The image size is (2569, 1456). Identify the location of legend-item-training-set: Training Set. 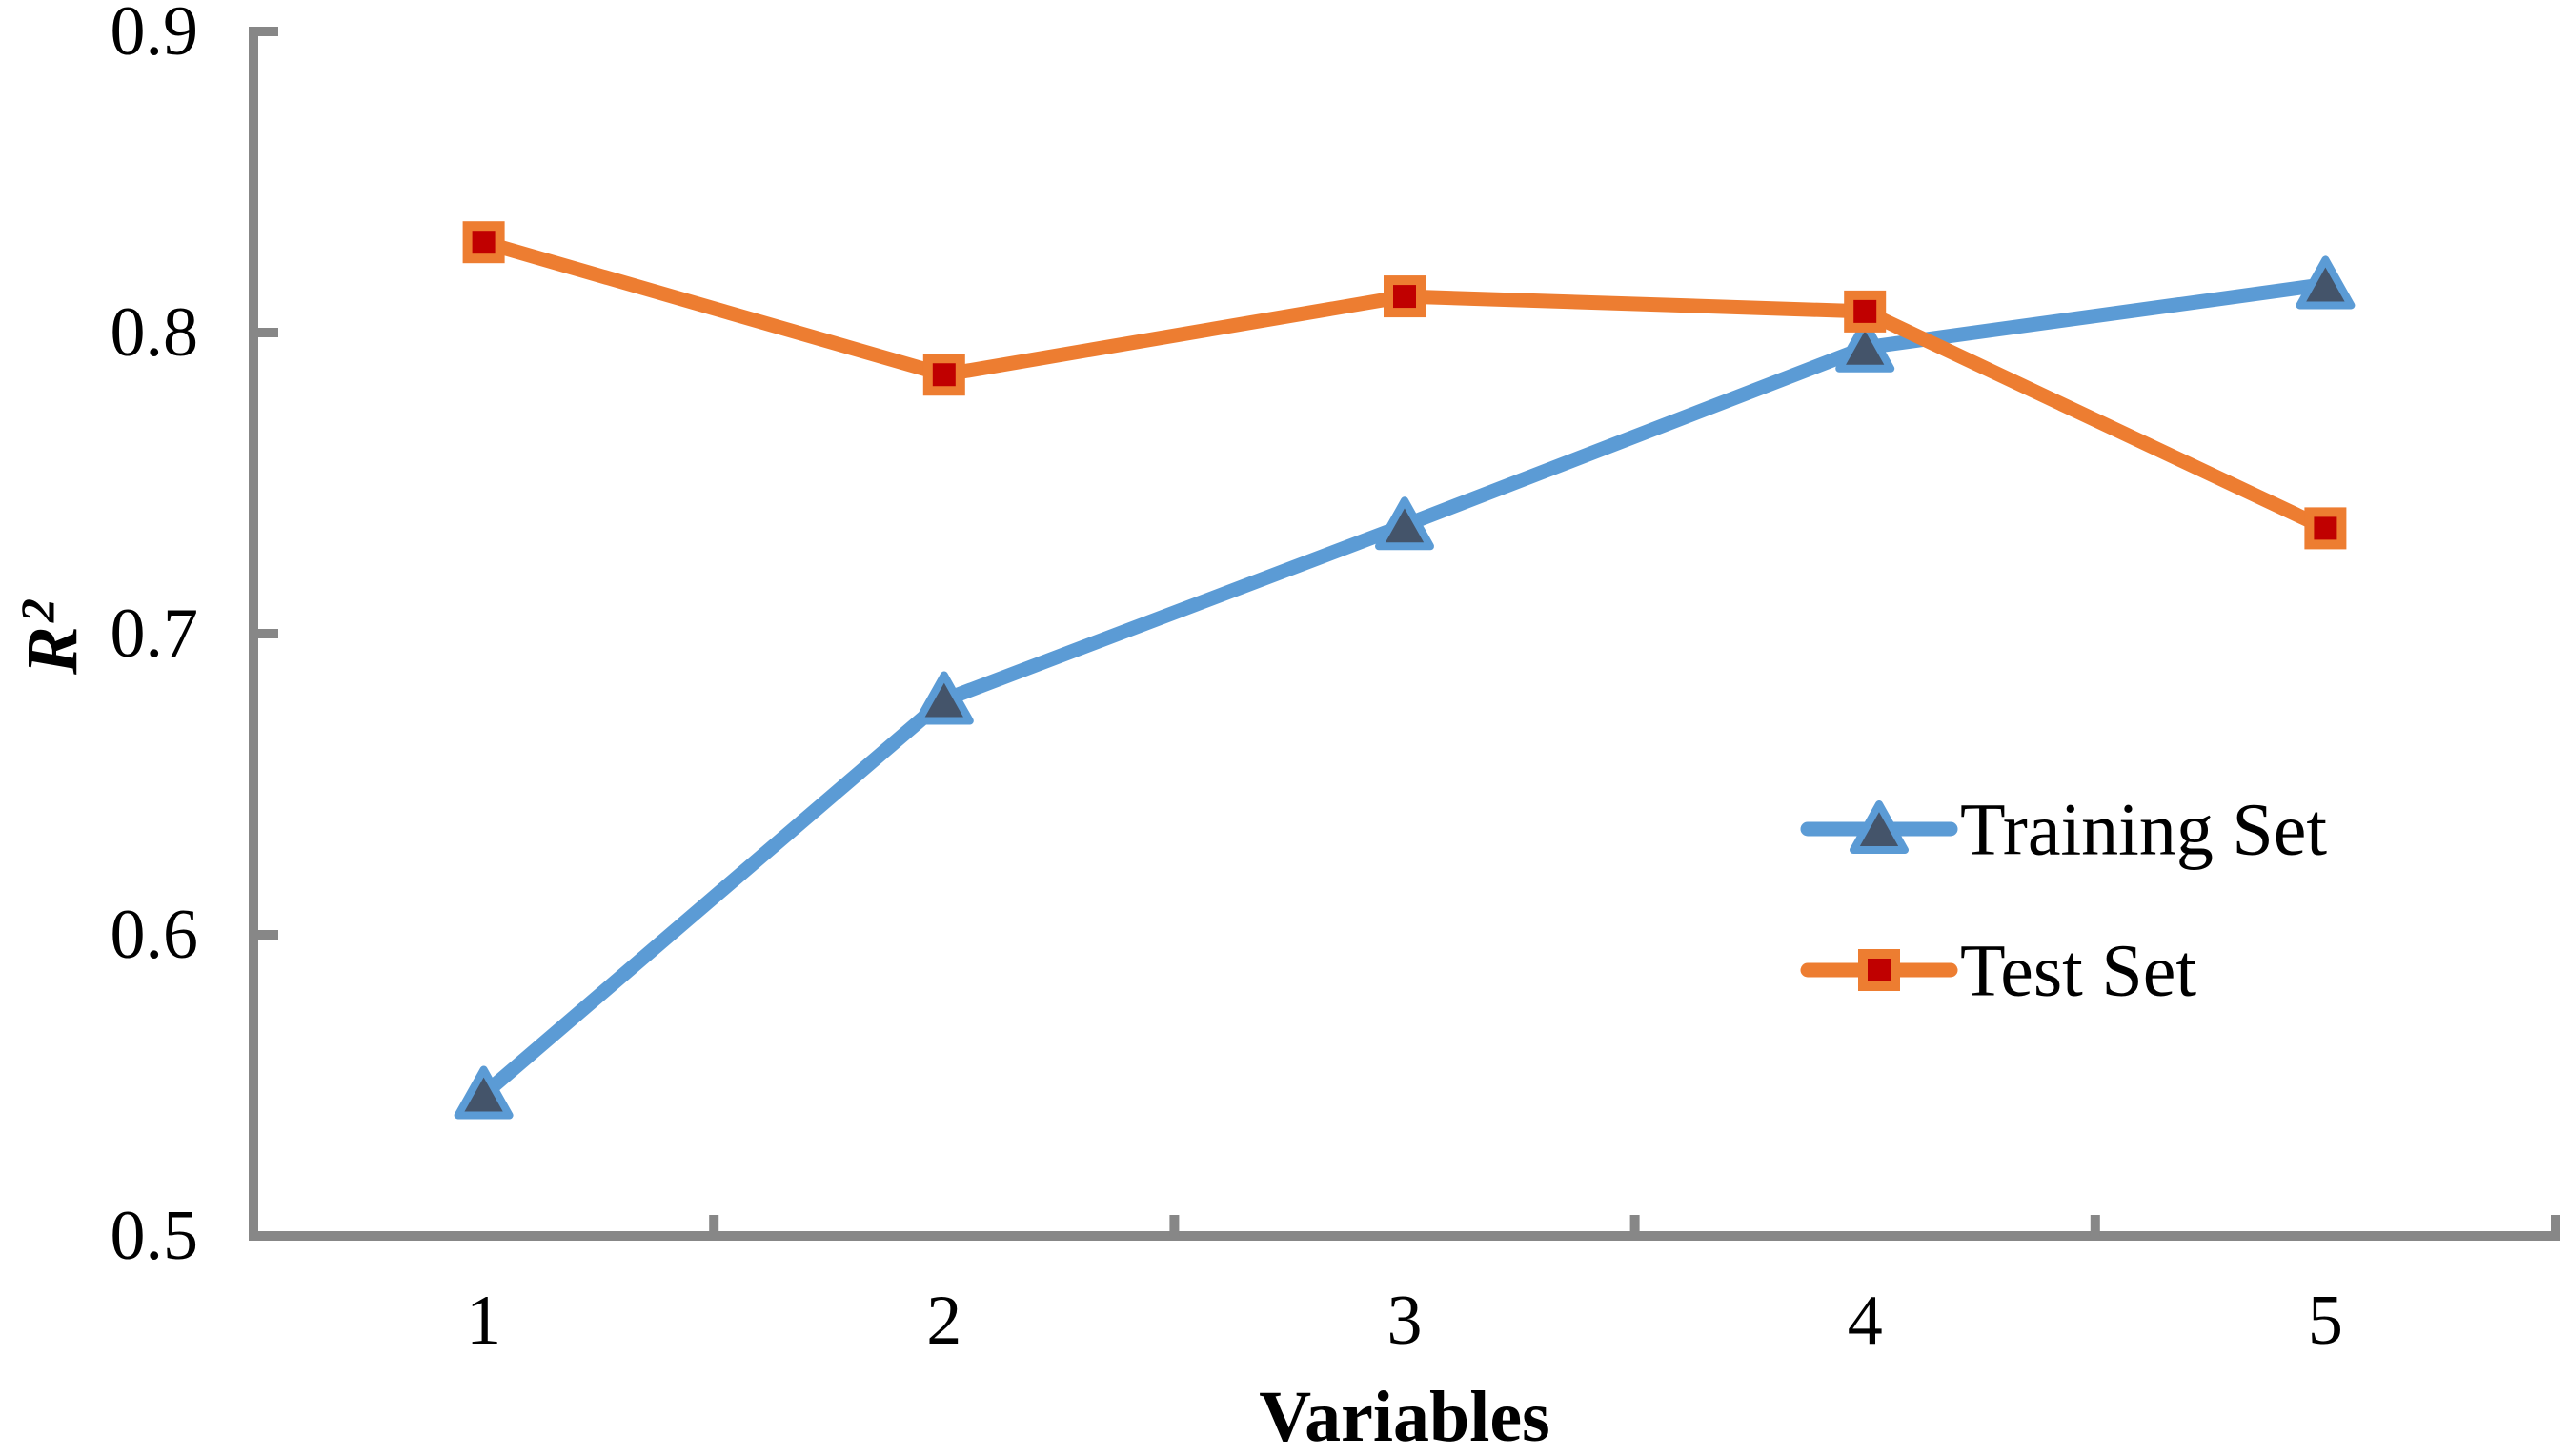
(2063, 830).